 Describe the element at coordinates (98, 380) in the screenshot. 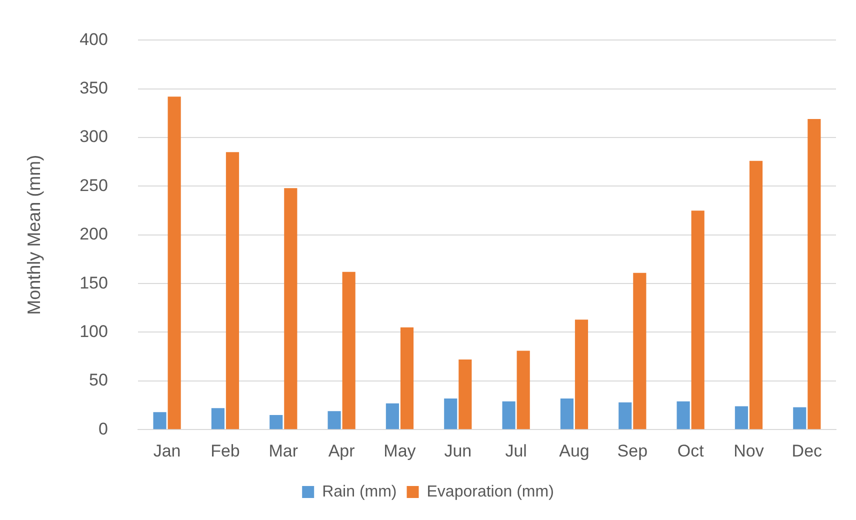

I see `y-tick-label: 50` at that location.